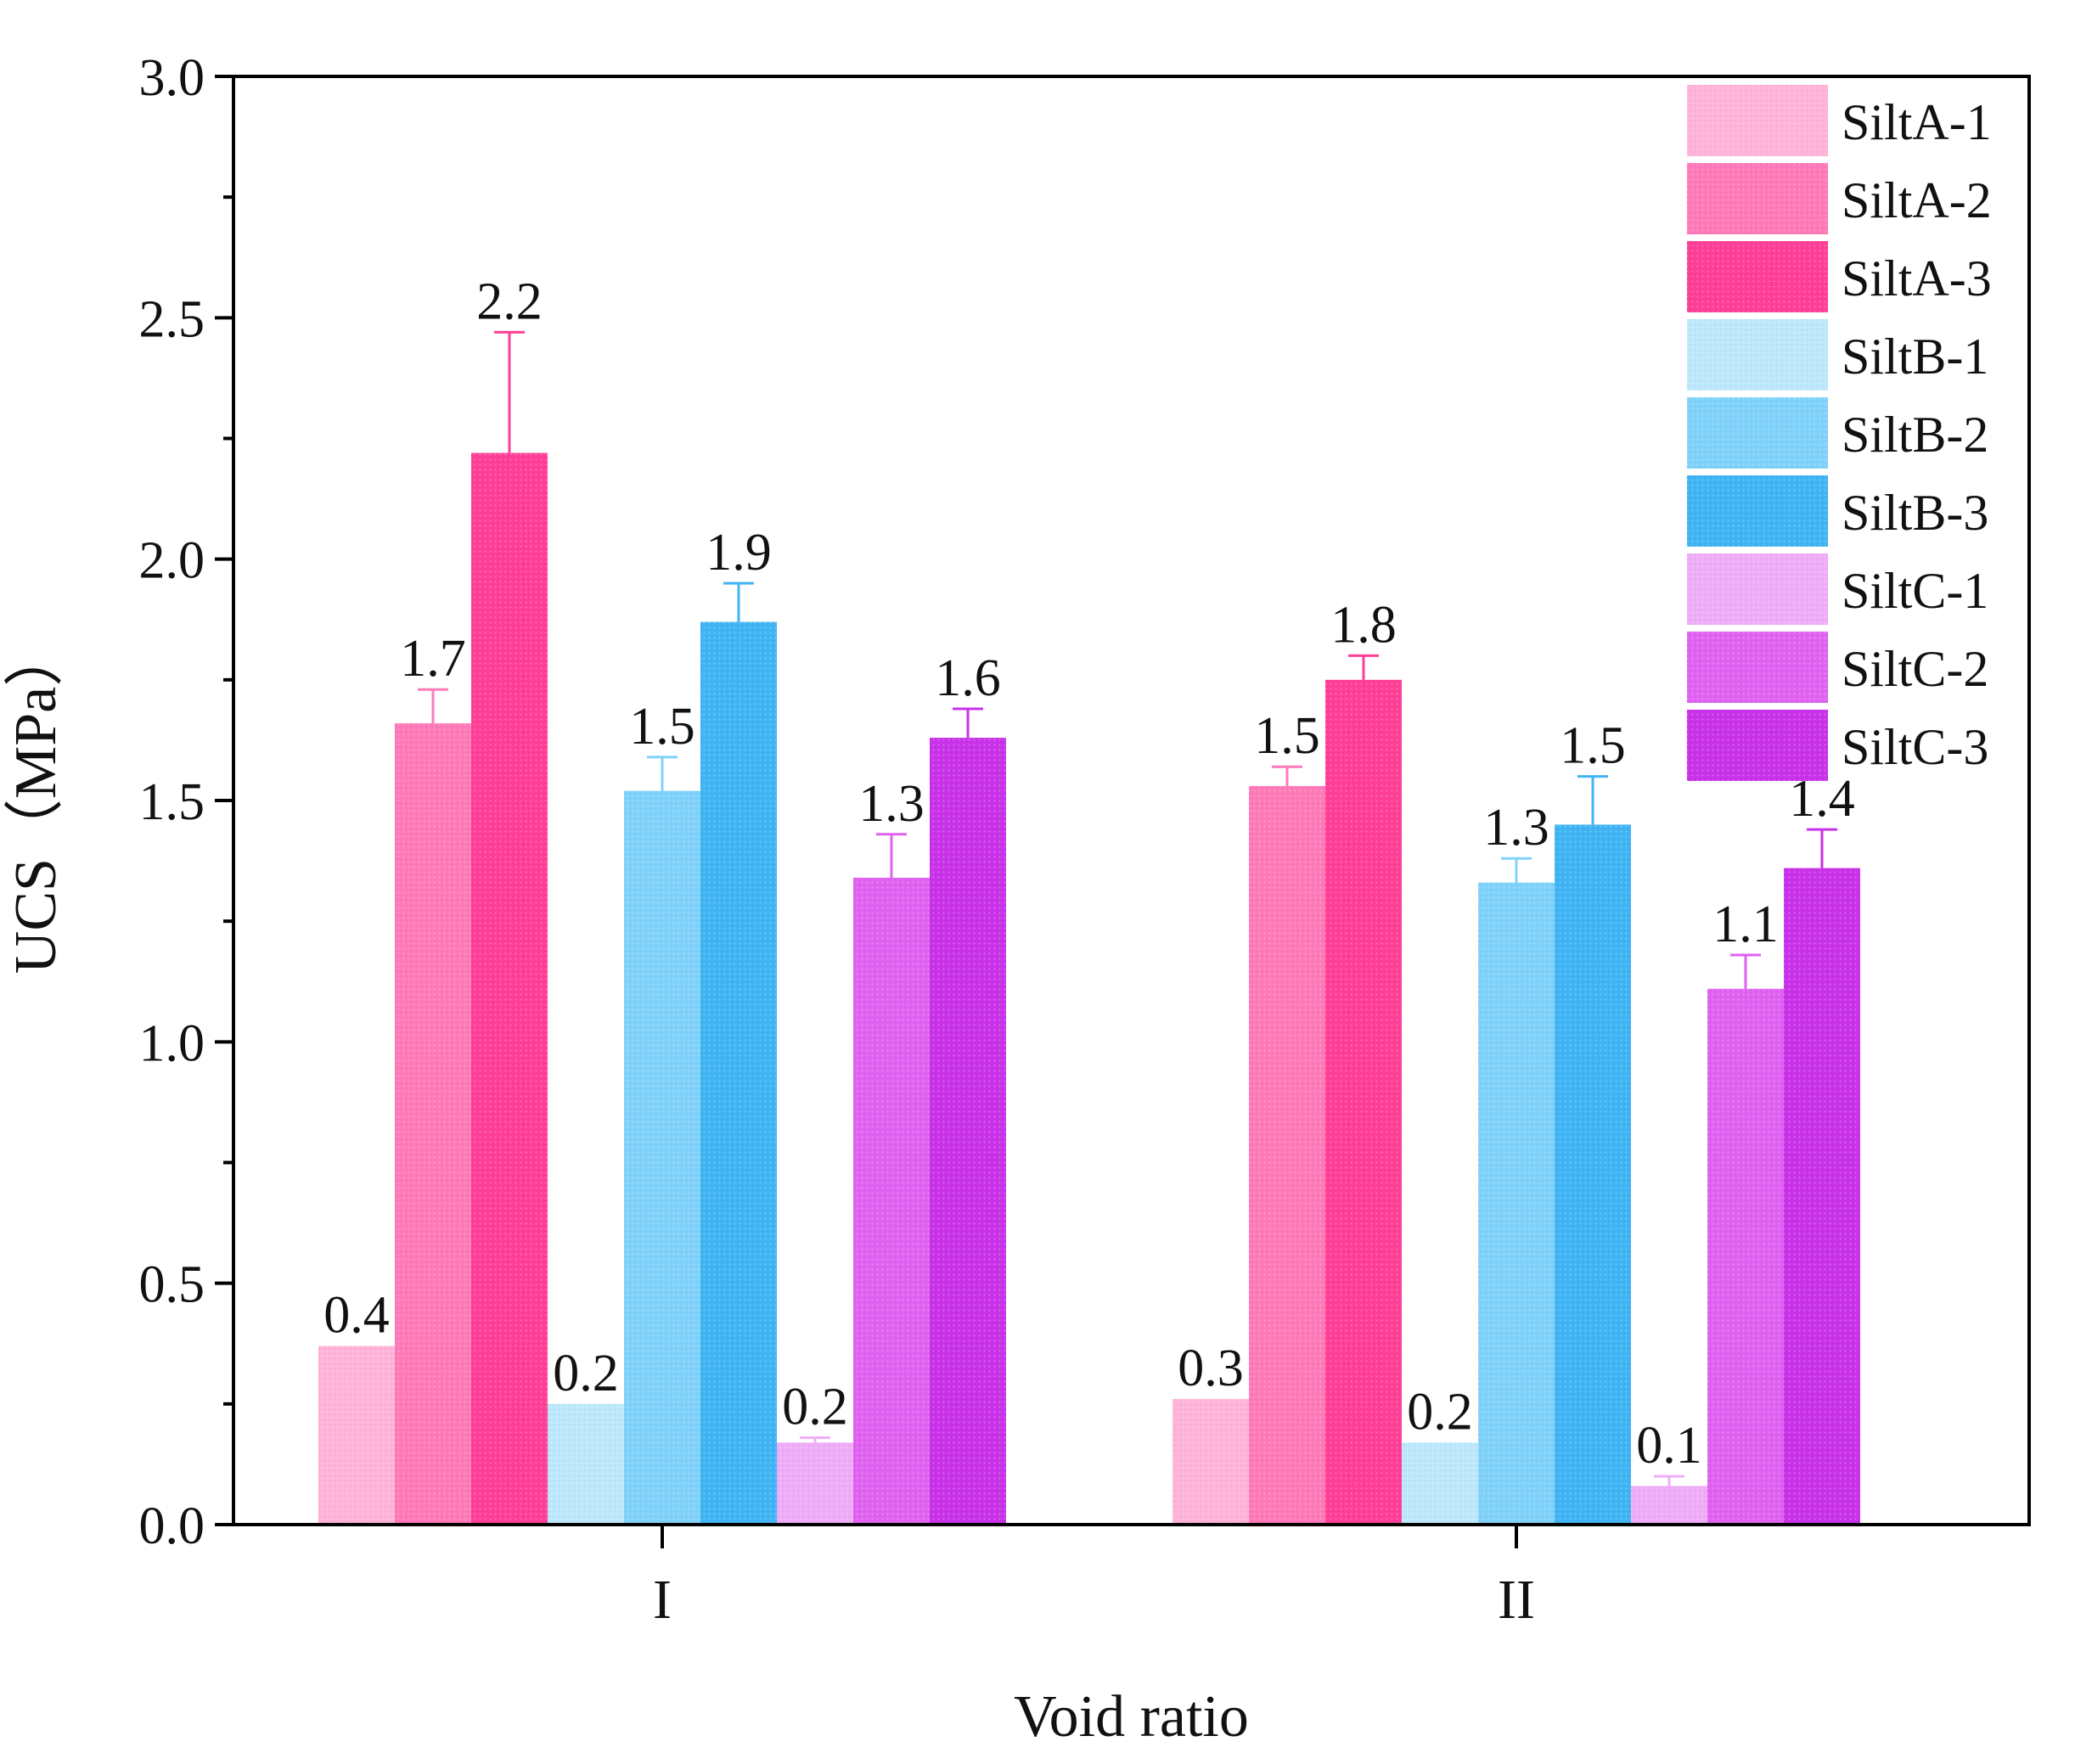 This screenshot has width=2075, height=1764. What do you see at coordinates (1211, 1368) in the screenshot?
I see `data-label: 0.3` at bounding box center [1211, 1368].